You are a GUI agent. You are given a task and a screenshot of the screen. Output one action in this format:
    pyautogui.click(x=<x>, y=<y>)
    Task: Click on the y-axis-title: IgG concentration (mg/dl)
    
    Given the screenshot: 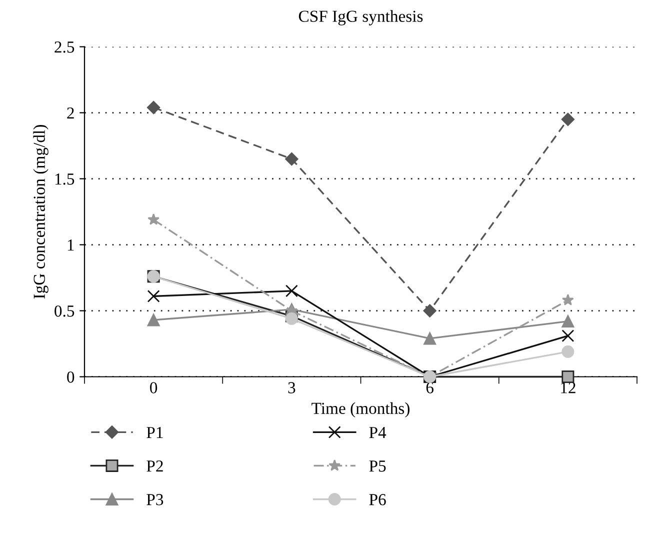 What is the action you would take?
    pyautogui.click(x=40, y=212)
    